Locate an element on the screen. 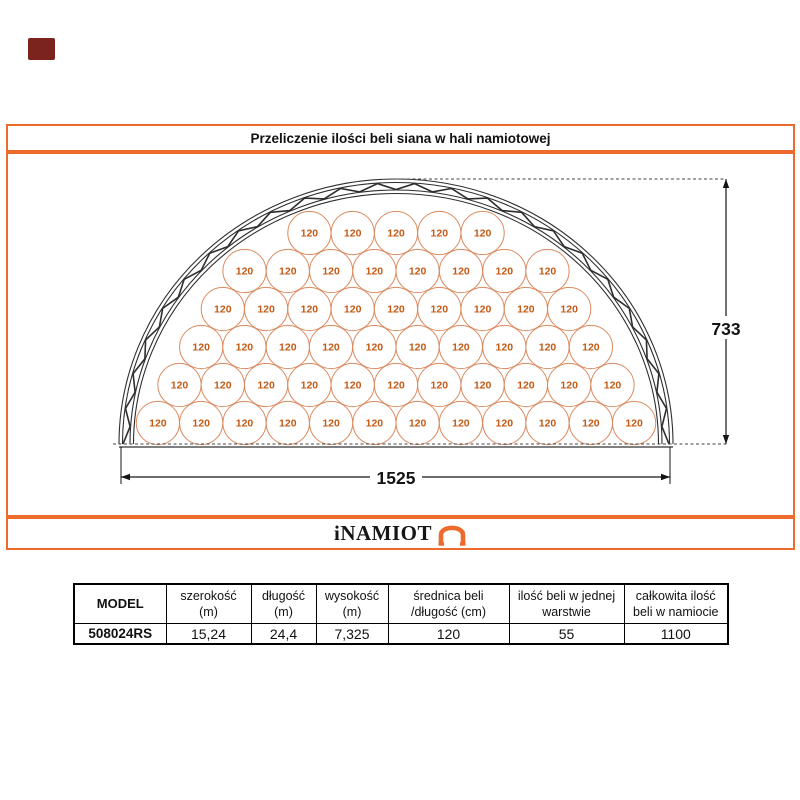 This screenshot has height=800, width=800. height-dim-label: 733 is located at coordinates (725, 329).